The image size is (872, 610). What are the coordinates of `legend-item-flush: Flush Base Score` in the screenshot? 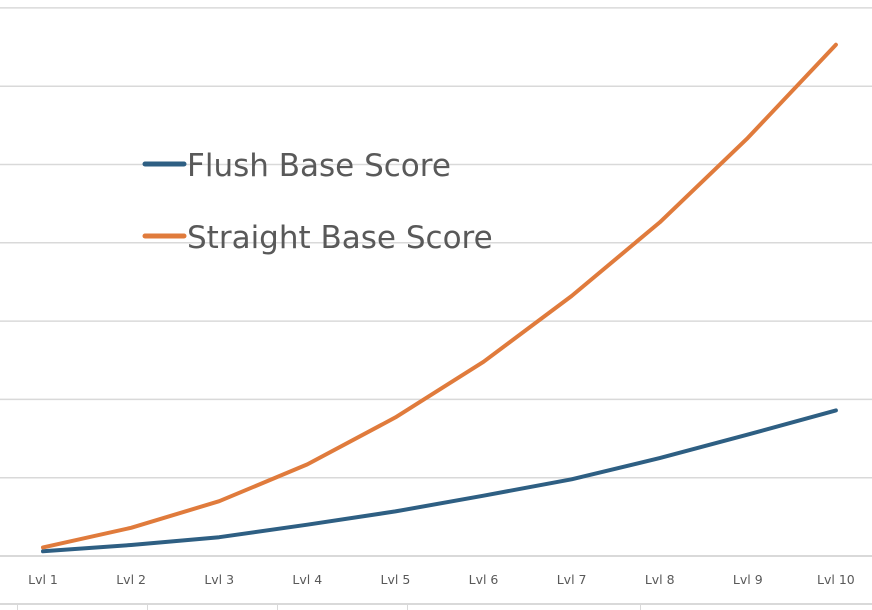 It's located at (296, 166).